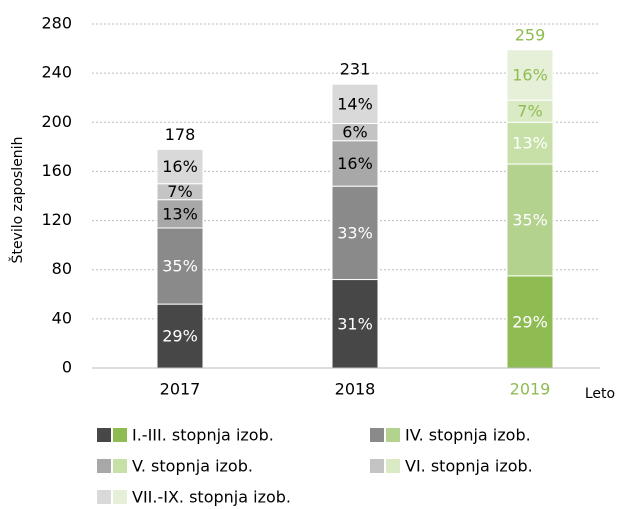 The height and width of the screenshot is (509, 618). Describe the element at coordinates (354, 132) in the screenshot. I see `value-label: 6%` at that location.